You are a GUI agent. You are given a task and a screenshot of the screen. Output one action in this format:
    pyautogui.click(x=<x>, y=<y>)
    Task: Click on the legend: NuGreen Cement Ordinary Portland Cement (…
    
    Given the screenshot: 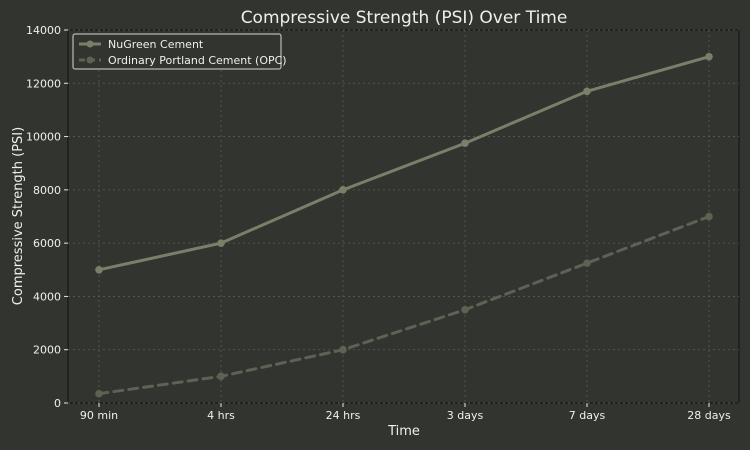 What is the action you would take?
    pyautogui.click(x=179, y=51)
    